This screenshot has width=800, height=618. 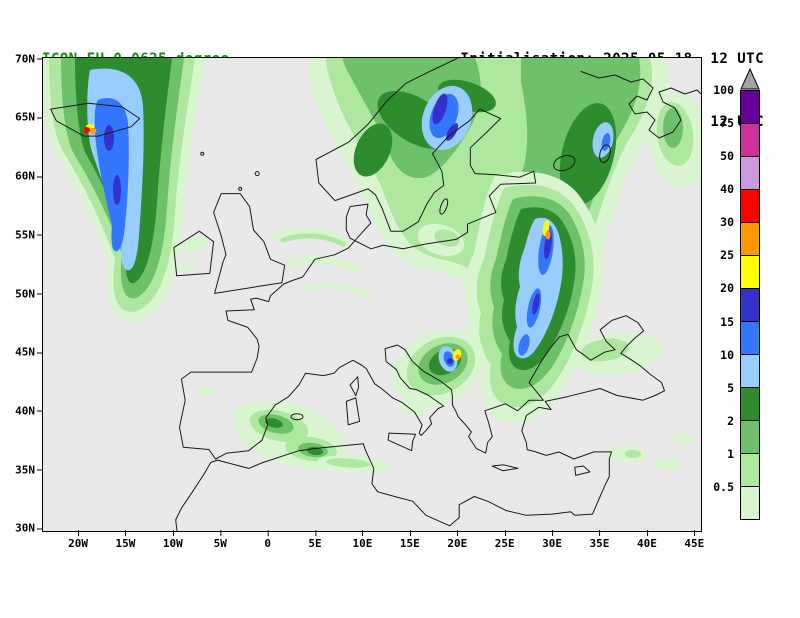 What do you see at coordinates (202, 153) in the screenshot?
I see `island-faroe` at bounding box center [202, 153].